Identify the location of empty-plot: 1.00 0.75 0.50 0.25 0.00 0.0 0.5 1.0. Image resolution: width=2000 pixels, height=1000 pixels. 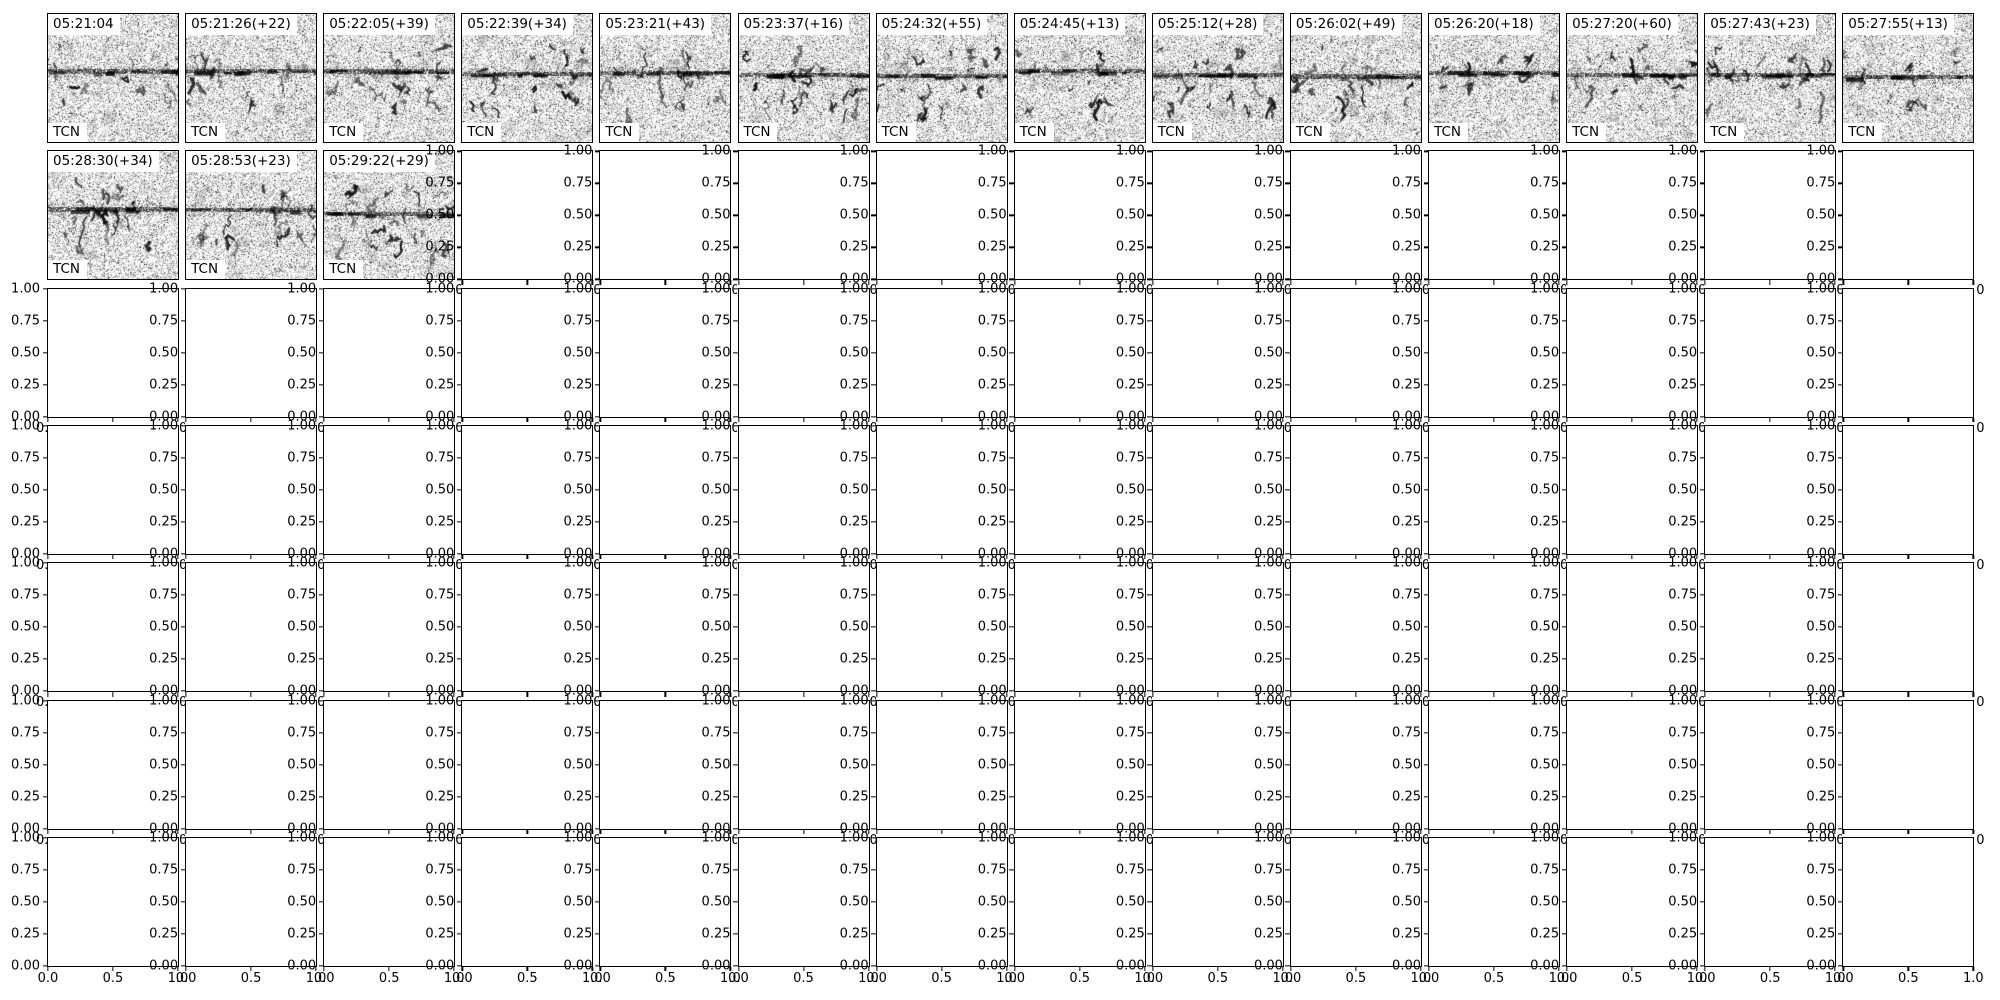
(1066, 908).